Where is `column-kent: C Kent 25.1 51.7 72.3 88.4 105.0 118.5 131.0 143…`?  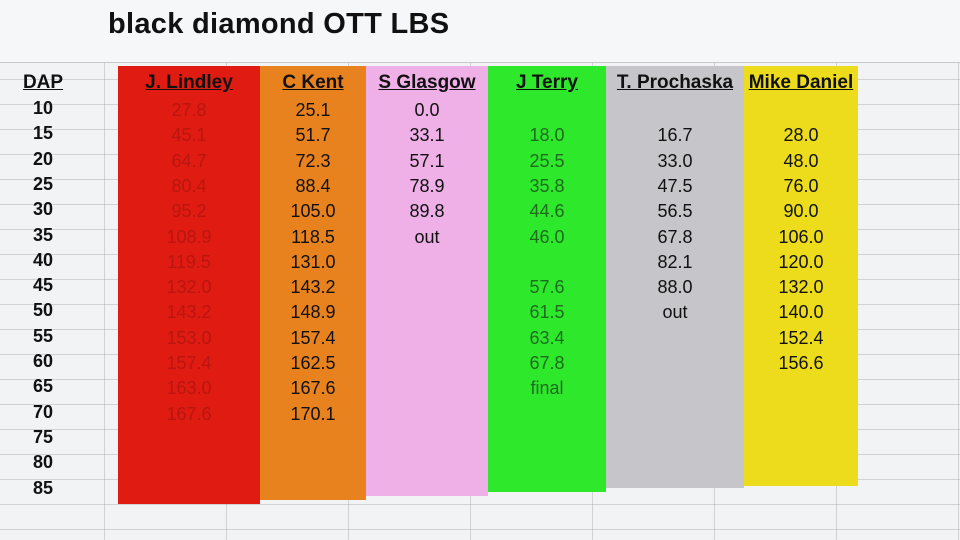 column-kent: C Kent 25.1 51.7 72.3 88.4 105.0 118.5 131.0 143… is located at coordinates (313, 283).